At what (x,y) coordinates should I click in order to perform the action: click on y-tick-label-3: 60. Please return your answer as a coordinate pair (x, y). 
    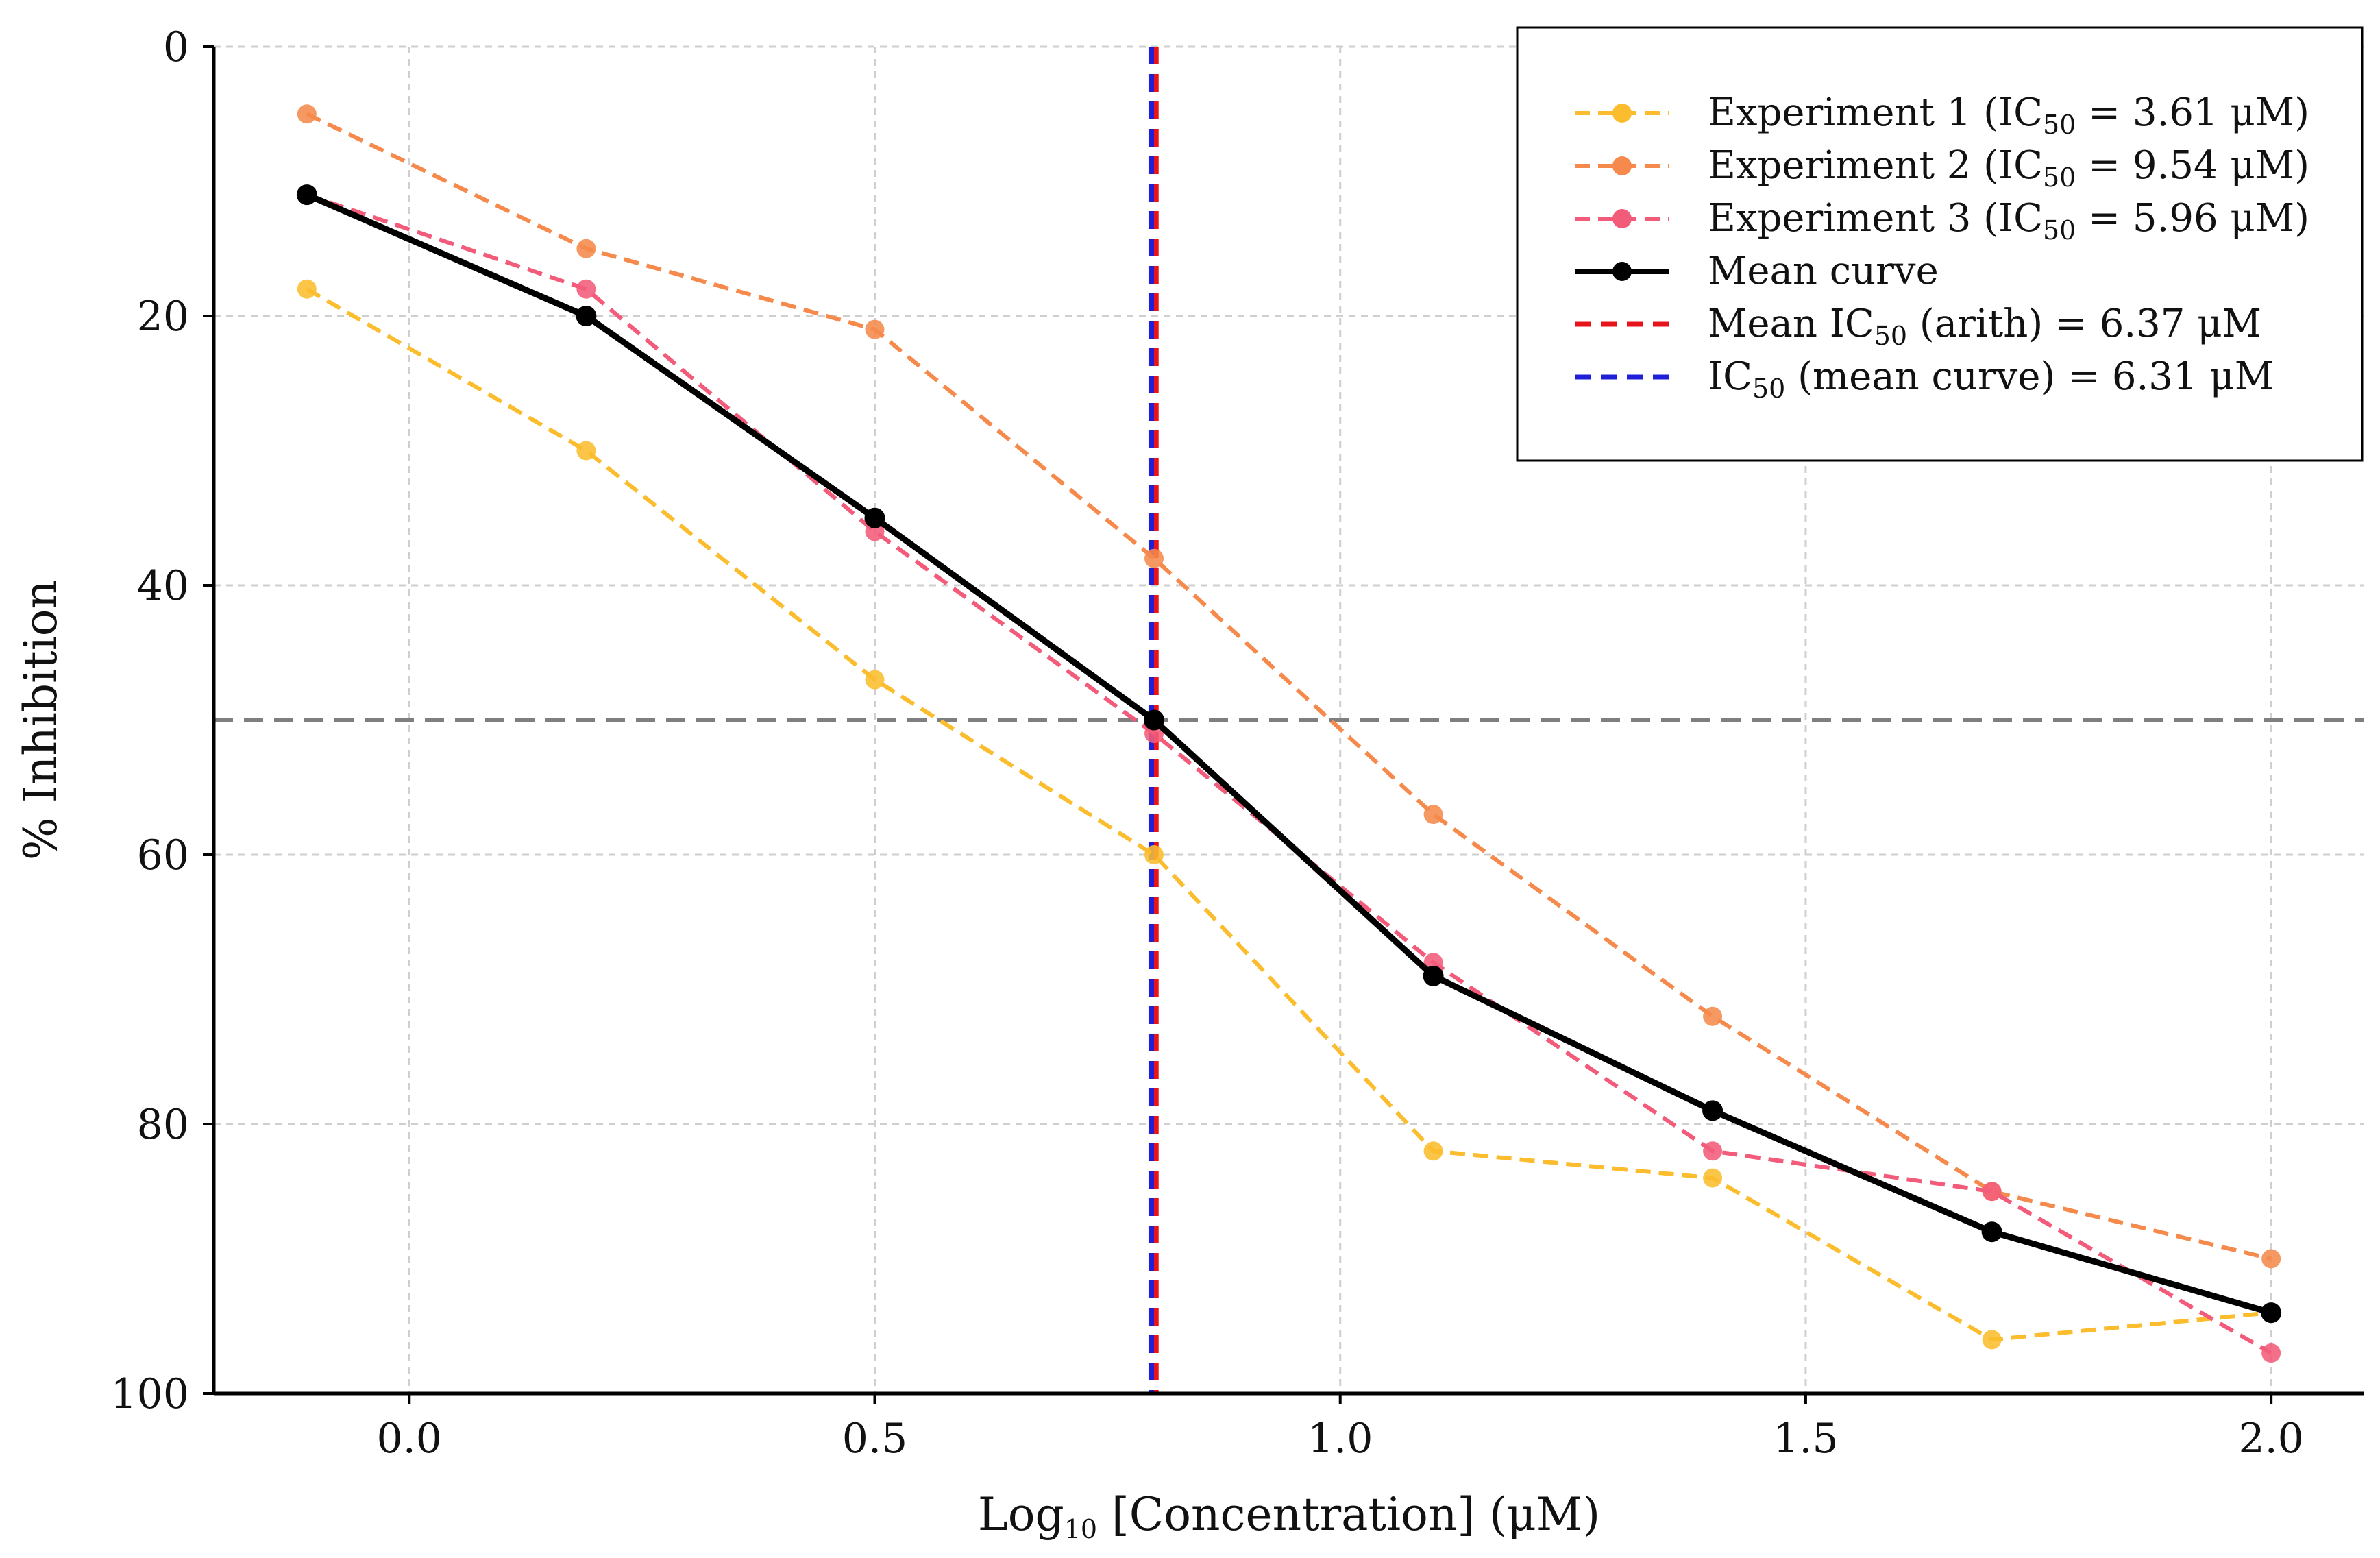
    Looking at the image, I should click on (163, 855).